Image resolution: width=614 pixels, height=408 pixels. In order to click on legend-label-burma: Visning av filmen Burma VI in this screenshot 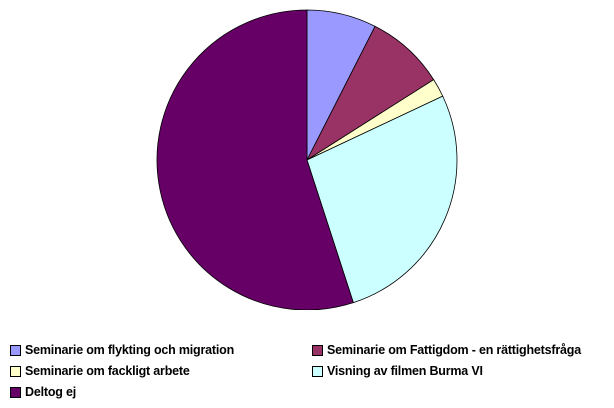, I will do `click(405, 371)`.